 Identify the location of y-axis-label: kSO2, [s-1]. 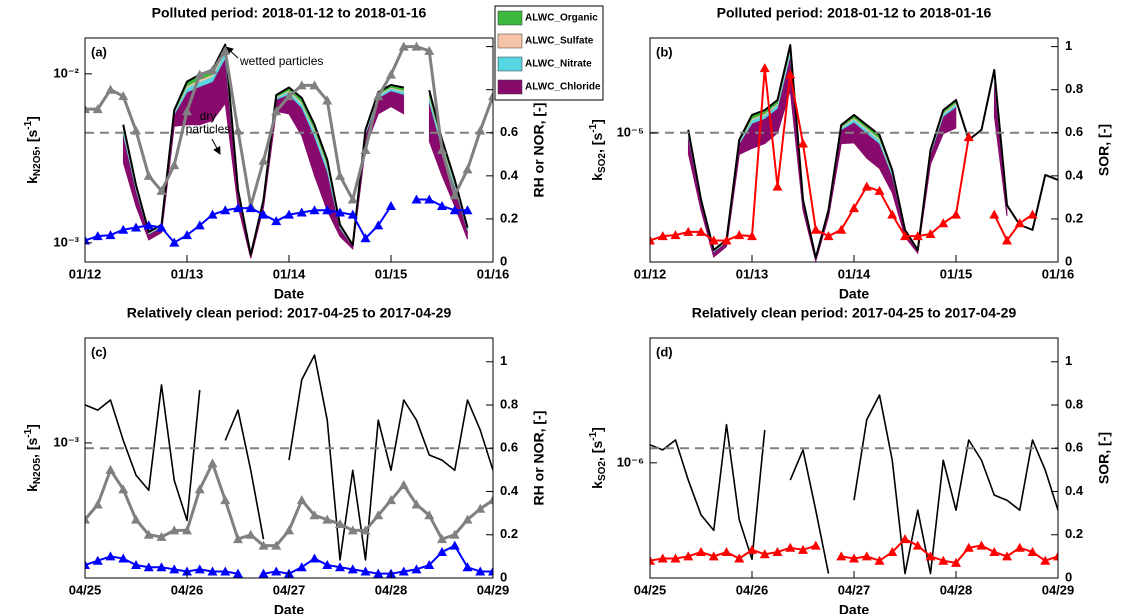
(598, 458).